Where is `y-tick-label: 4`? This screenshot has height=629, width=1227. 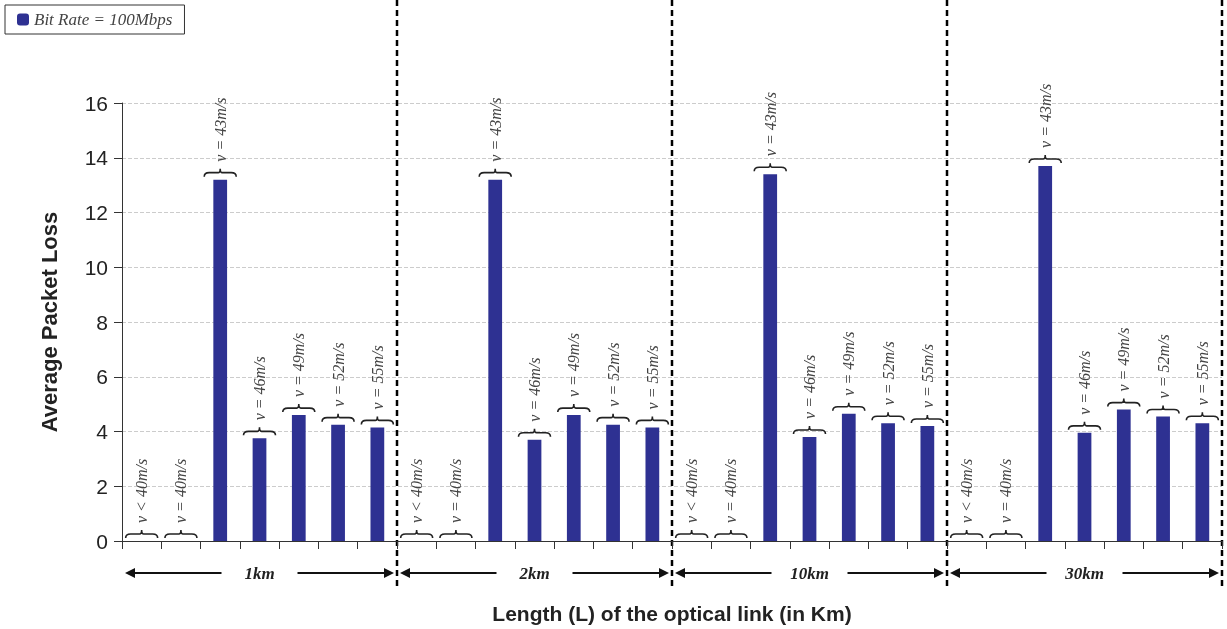 y-tick-label: 4 is located at coordinates (102, 431).